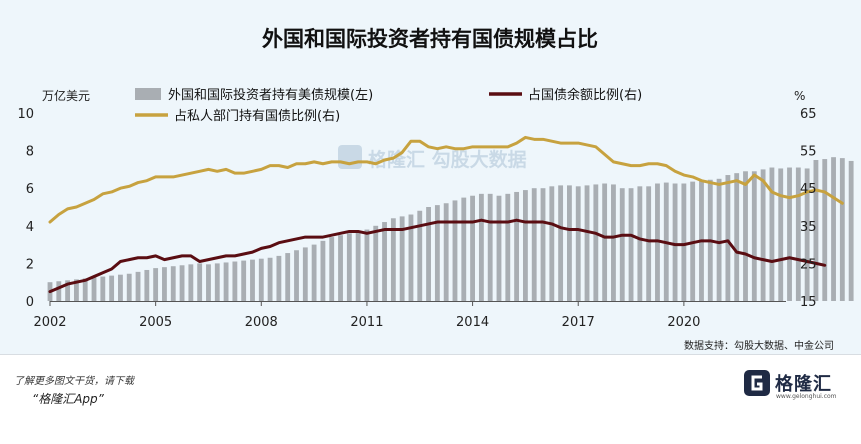 Image resolution: width=861 pixels, height=444 pixels. I want to click on brand-logo: 格隆汇 www.gelonghui.com, so click(799, 386).